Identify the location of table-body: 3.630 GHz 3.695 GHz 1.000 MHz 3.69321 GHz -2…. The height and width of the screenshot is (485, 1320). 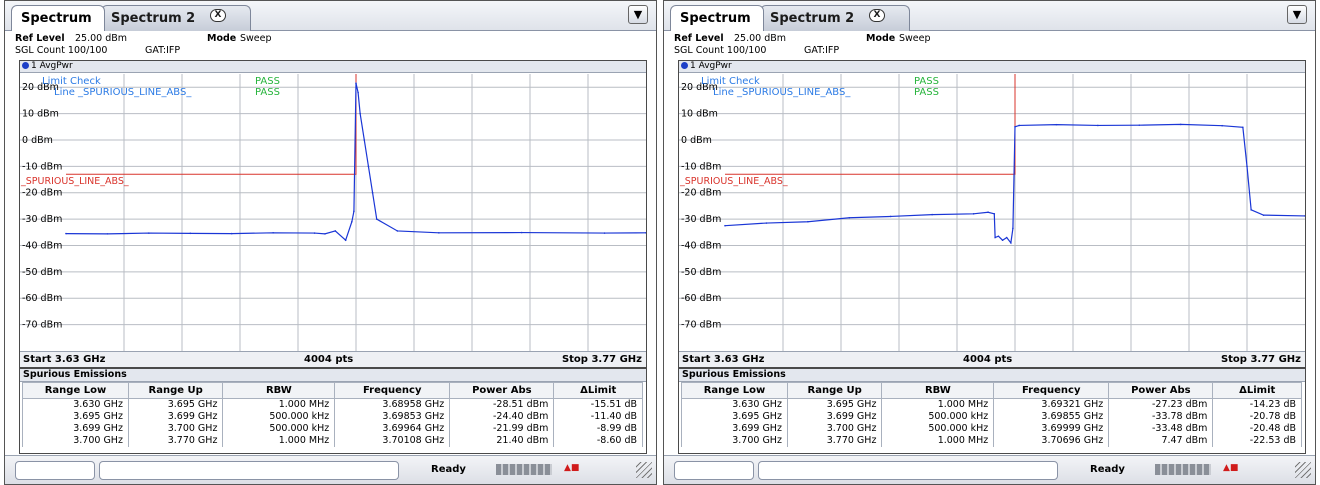
(991, 422).